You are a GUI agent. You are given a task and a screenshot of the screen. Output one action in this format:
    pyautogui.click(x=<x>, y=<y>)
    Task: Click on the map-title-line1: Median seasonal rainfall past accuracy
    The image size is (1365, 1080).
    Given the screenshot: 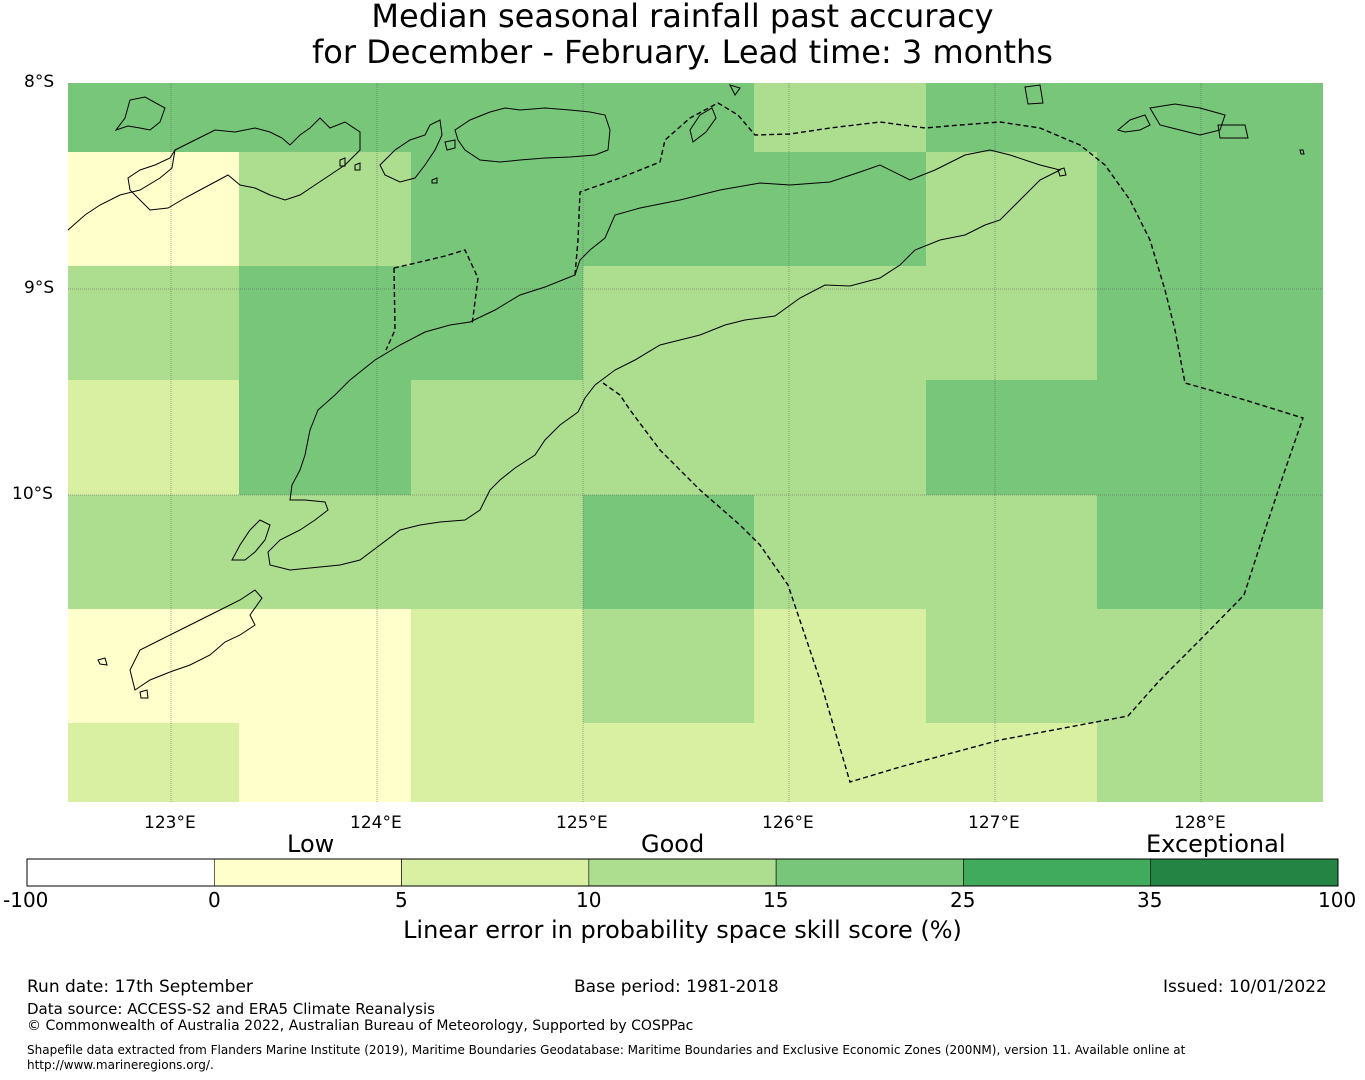 What is the action you would take?
    pyautogui.click(x=682, y=17)
    